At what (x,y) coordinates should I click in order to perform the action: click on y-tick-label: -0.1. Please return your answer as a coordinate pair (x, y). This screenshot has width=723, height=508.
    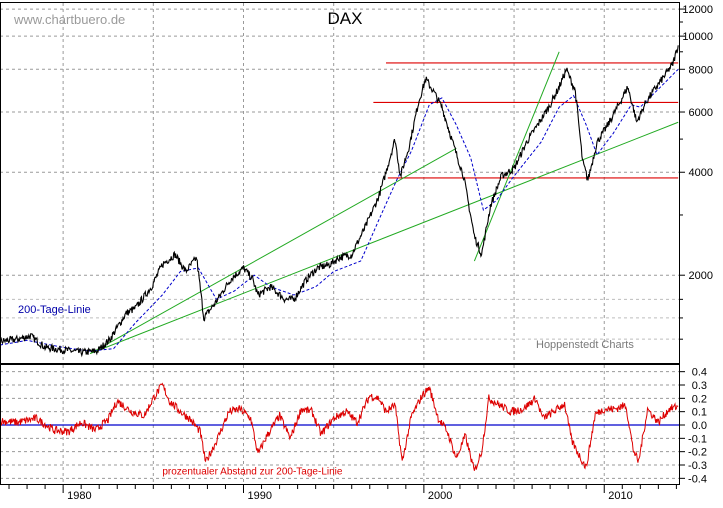
    Looking at the image, I should click on (697, 439).